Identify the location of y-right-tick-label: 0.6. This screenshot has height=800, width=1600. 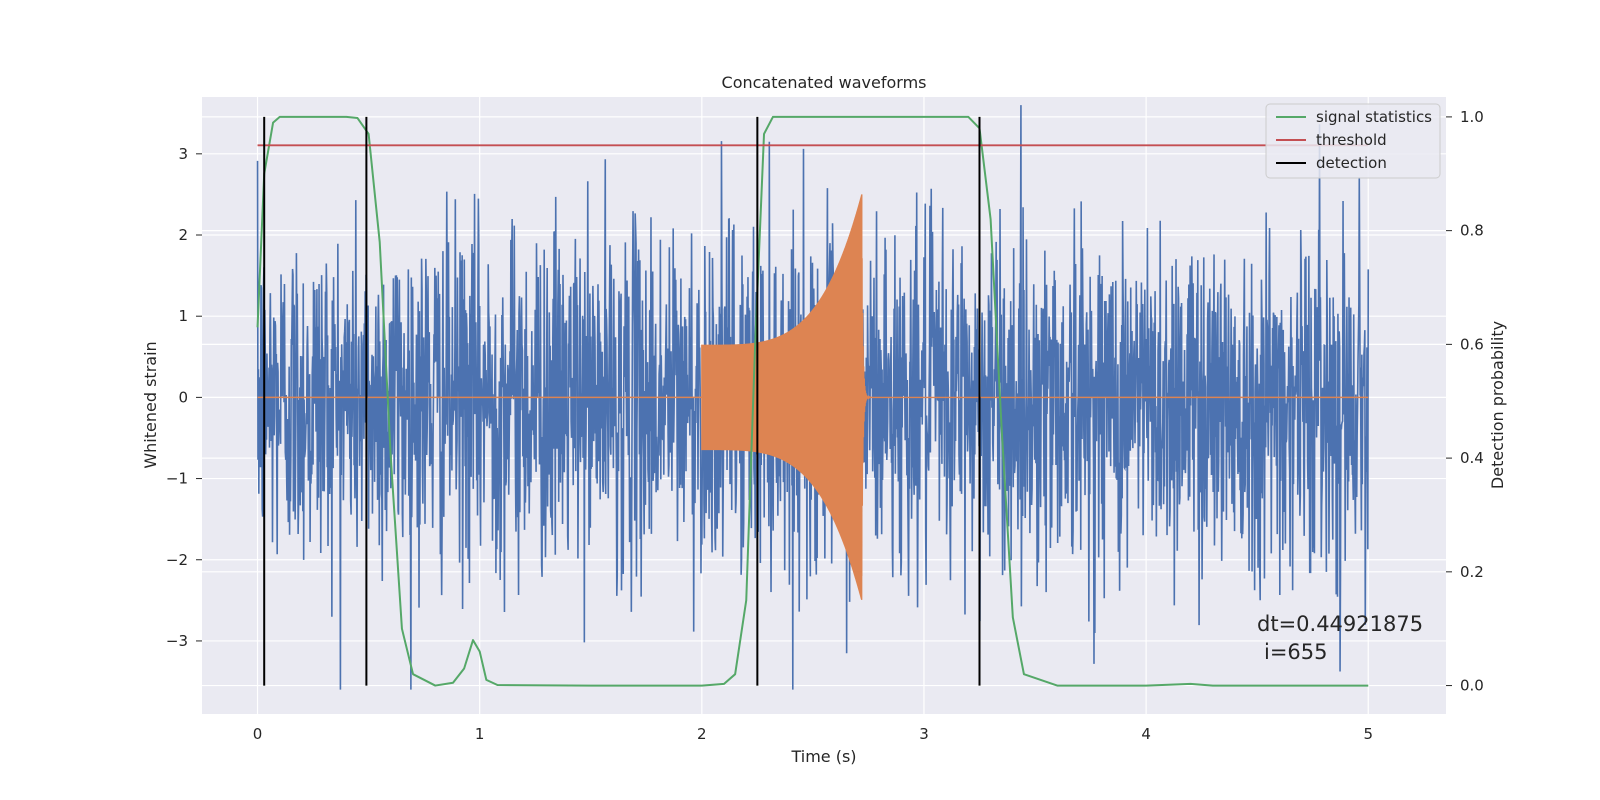
(1472, 344).